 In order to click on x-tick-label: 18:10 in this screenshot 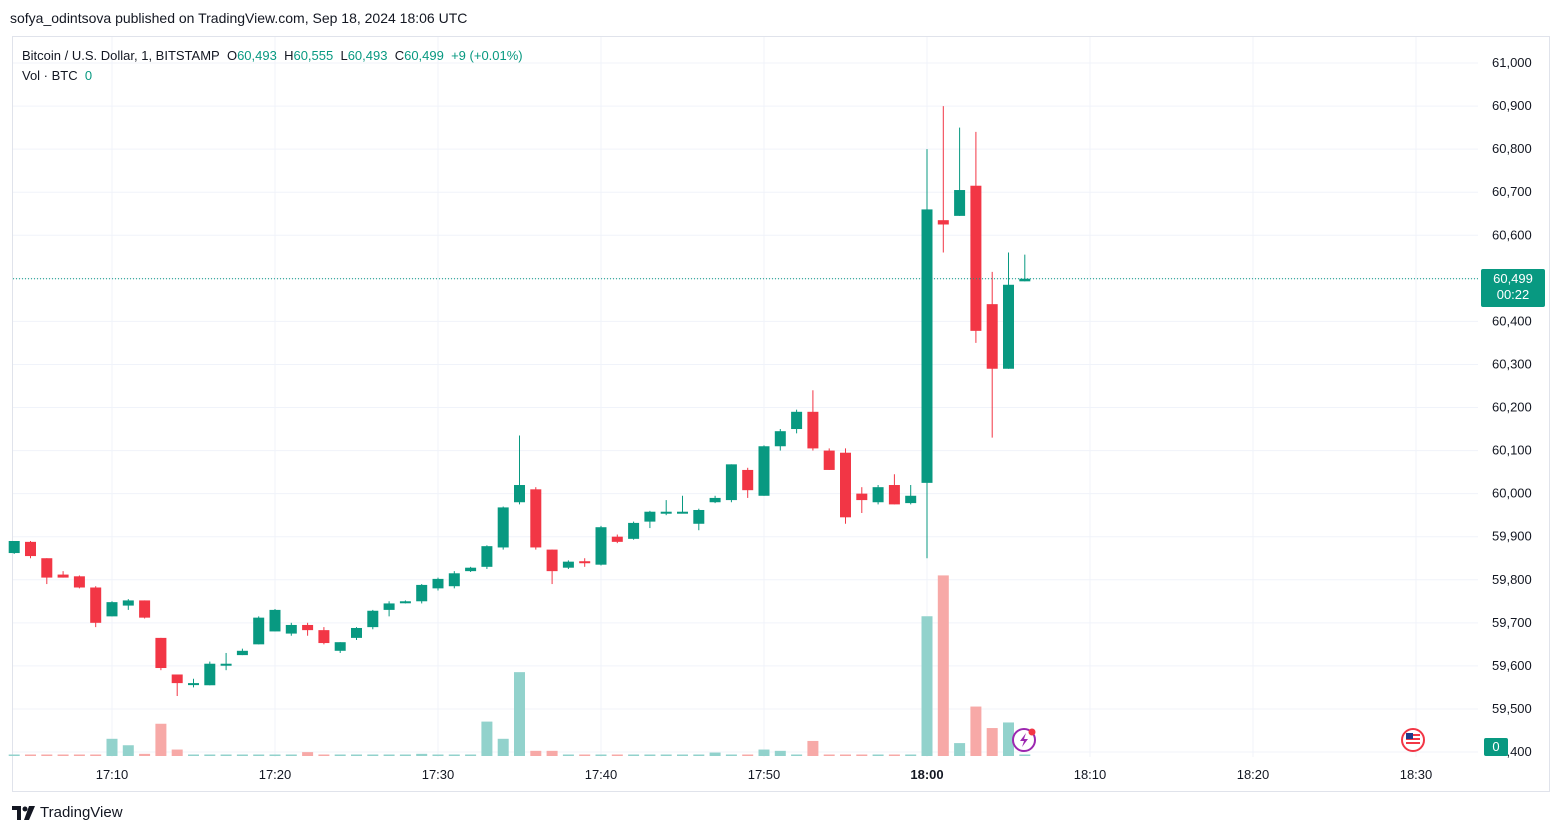, I will do `click(1090, 774)`.